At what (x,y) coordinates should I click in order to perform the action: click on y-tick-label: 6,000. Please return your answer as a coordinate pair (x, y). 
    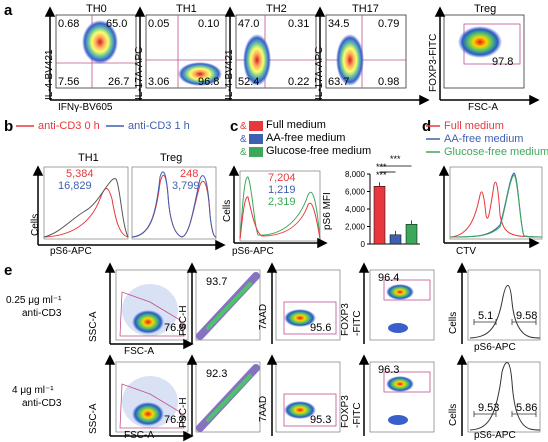
    Looking at the image, I should click on (355, 192).